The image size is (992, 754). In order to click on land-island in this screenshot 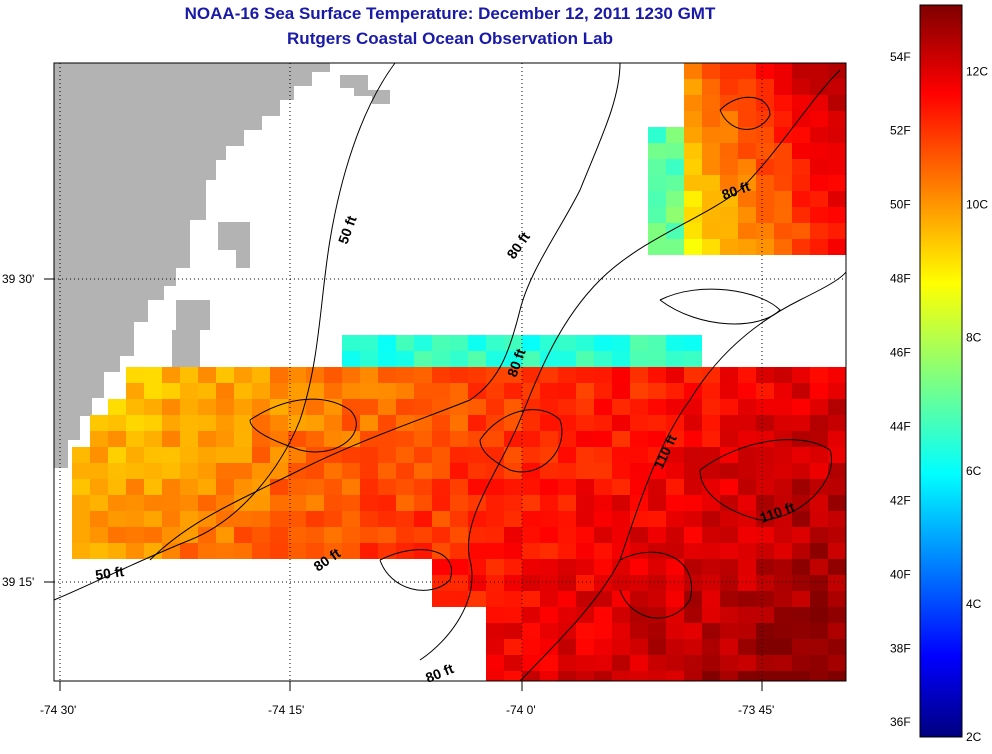, I will do `click(234, 245)`.